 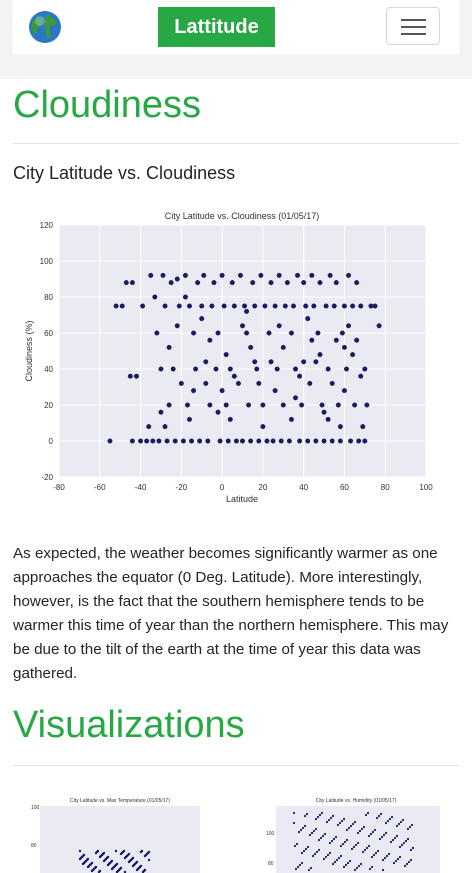 What do you see at coordinates (48, 297) in the screenshot?
I see `y-tick-label: 80` at bounding box center [48, 297].